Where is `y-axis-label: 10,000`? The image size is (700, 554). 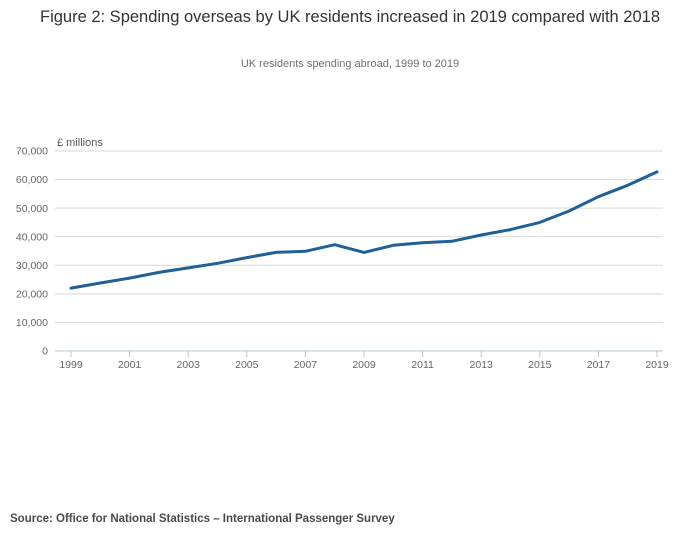
y-axis-label: 10,000 is located at coordinates (32, 323).